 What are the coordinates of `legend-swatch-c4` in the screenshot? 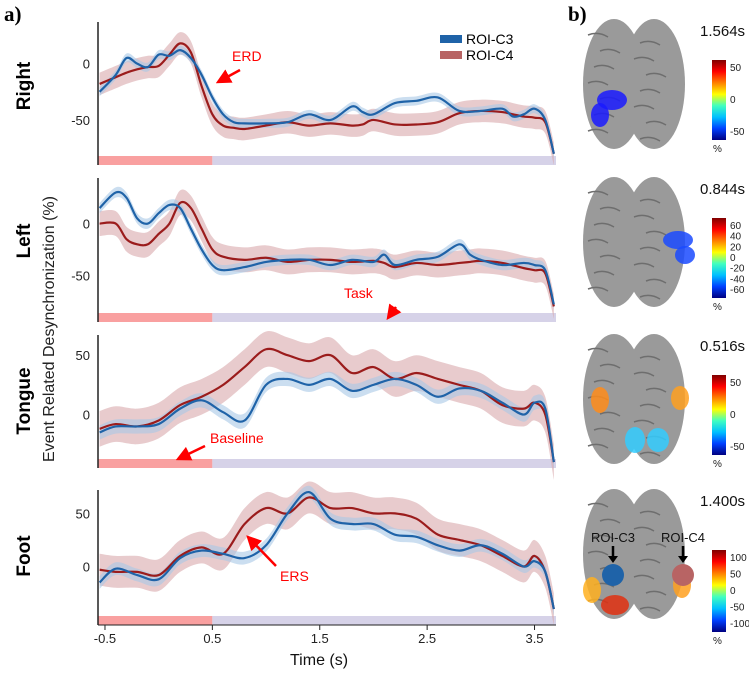 It's located at (451, 55).